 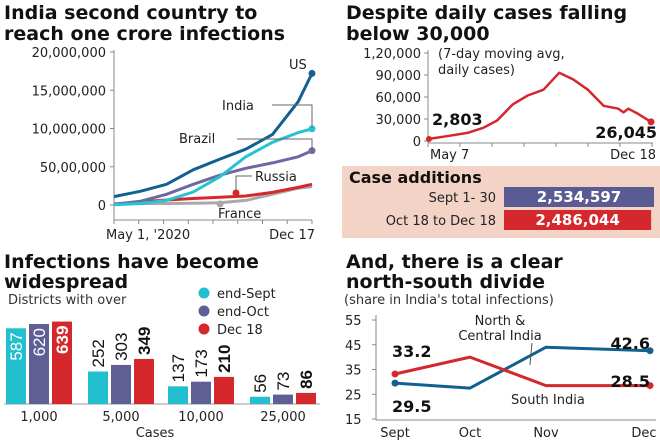 What do you see at coordinates (66, 282) in the screenshot?
I see `chart4-title-line2: widespread` at bounding box center [66, 282].